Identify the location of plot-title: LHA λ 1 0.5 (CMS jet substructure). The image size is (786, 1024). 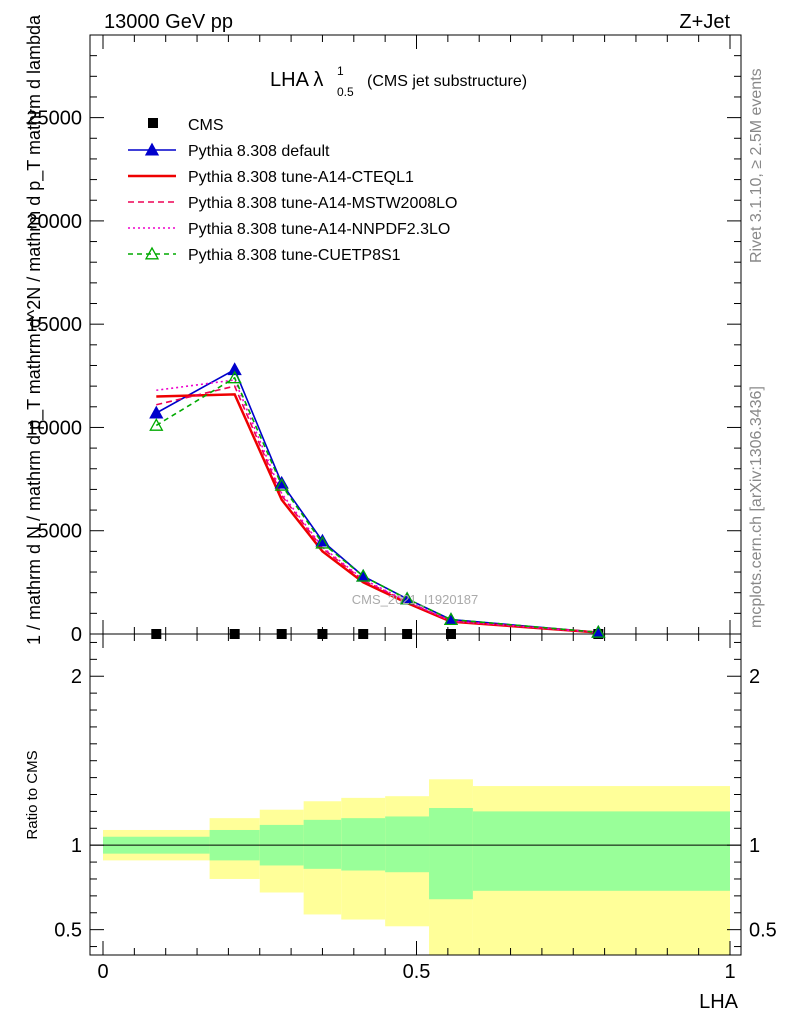
(398, 81).